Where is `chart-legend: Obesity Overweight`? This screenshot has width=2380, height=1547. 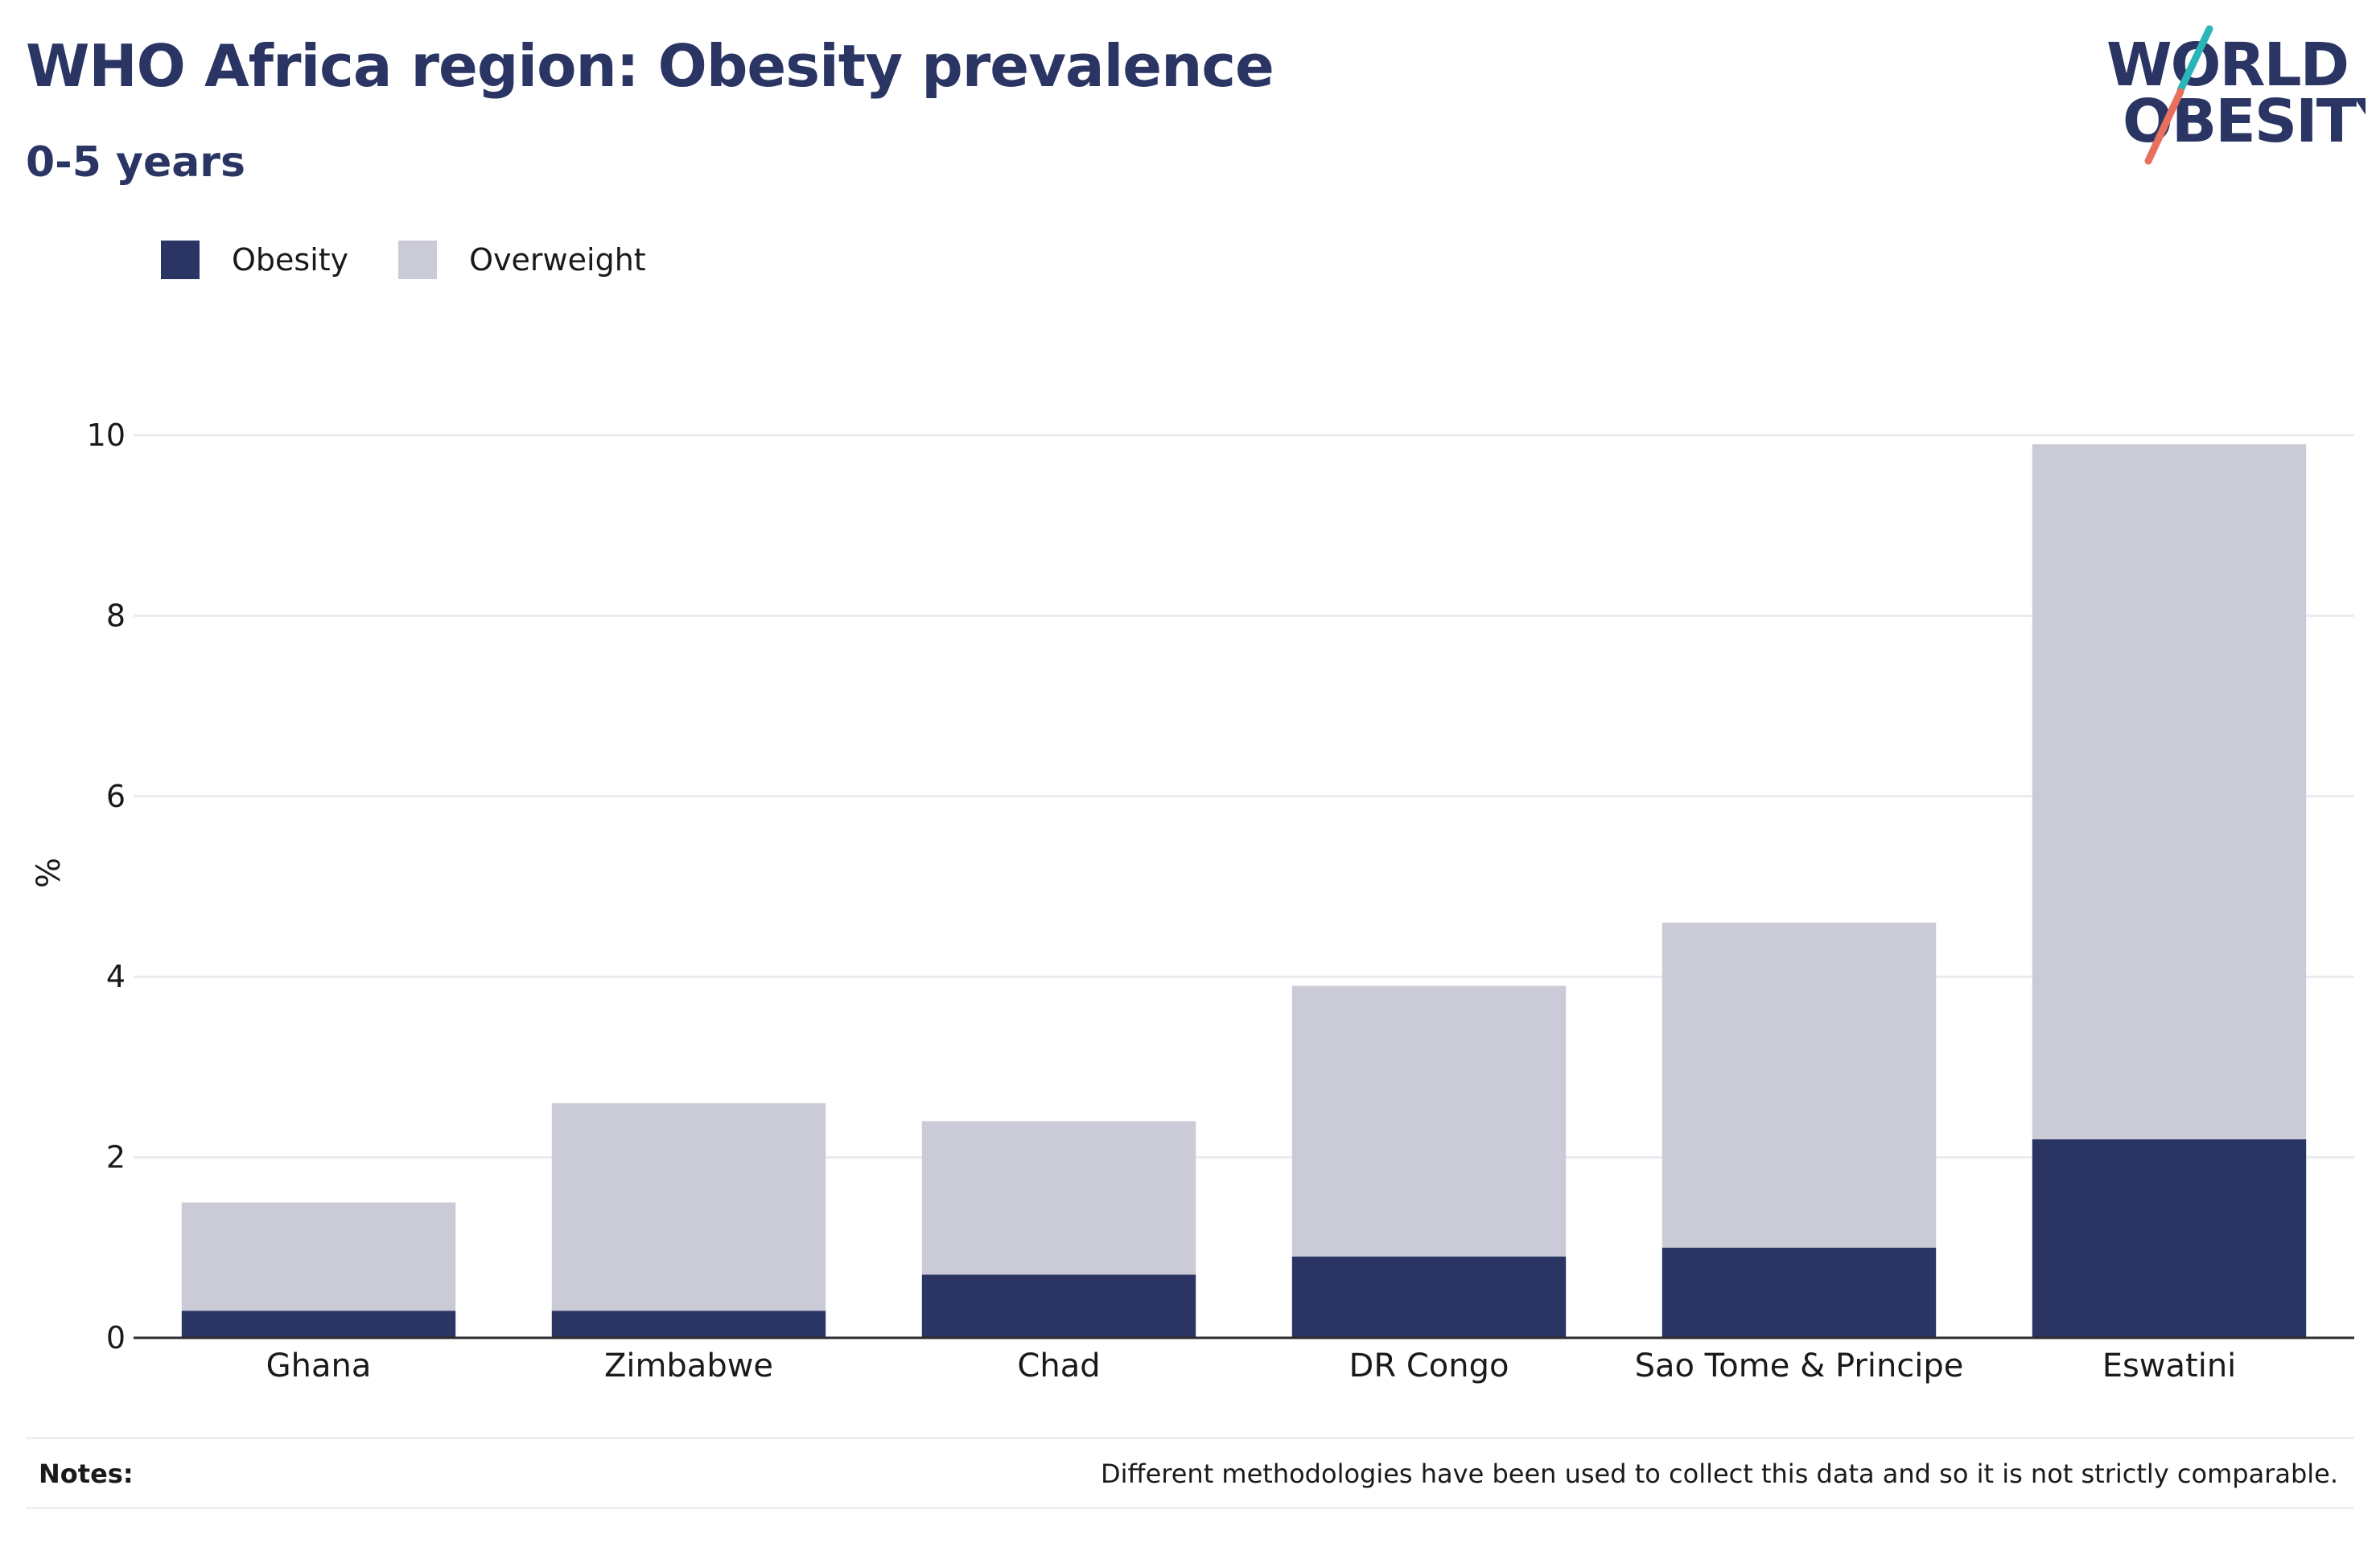
chart-legend: Obesity Overweight is located at coordinates (428, 260).